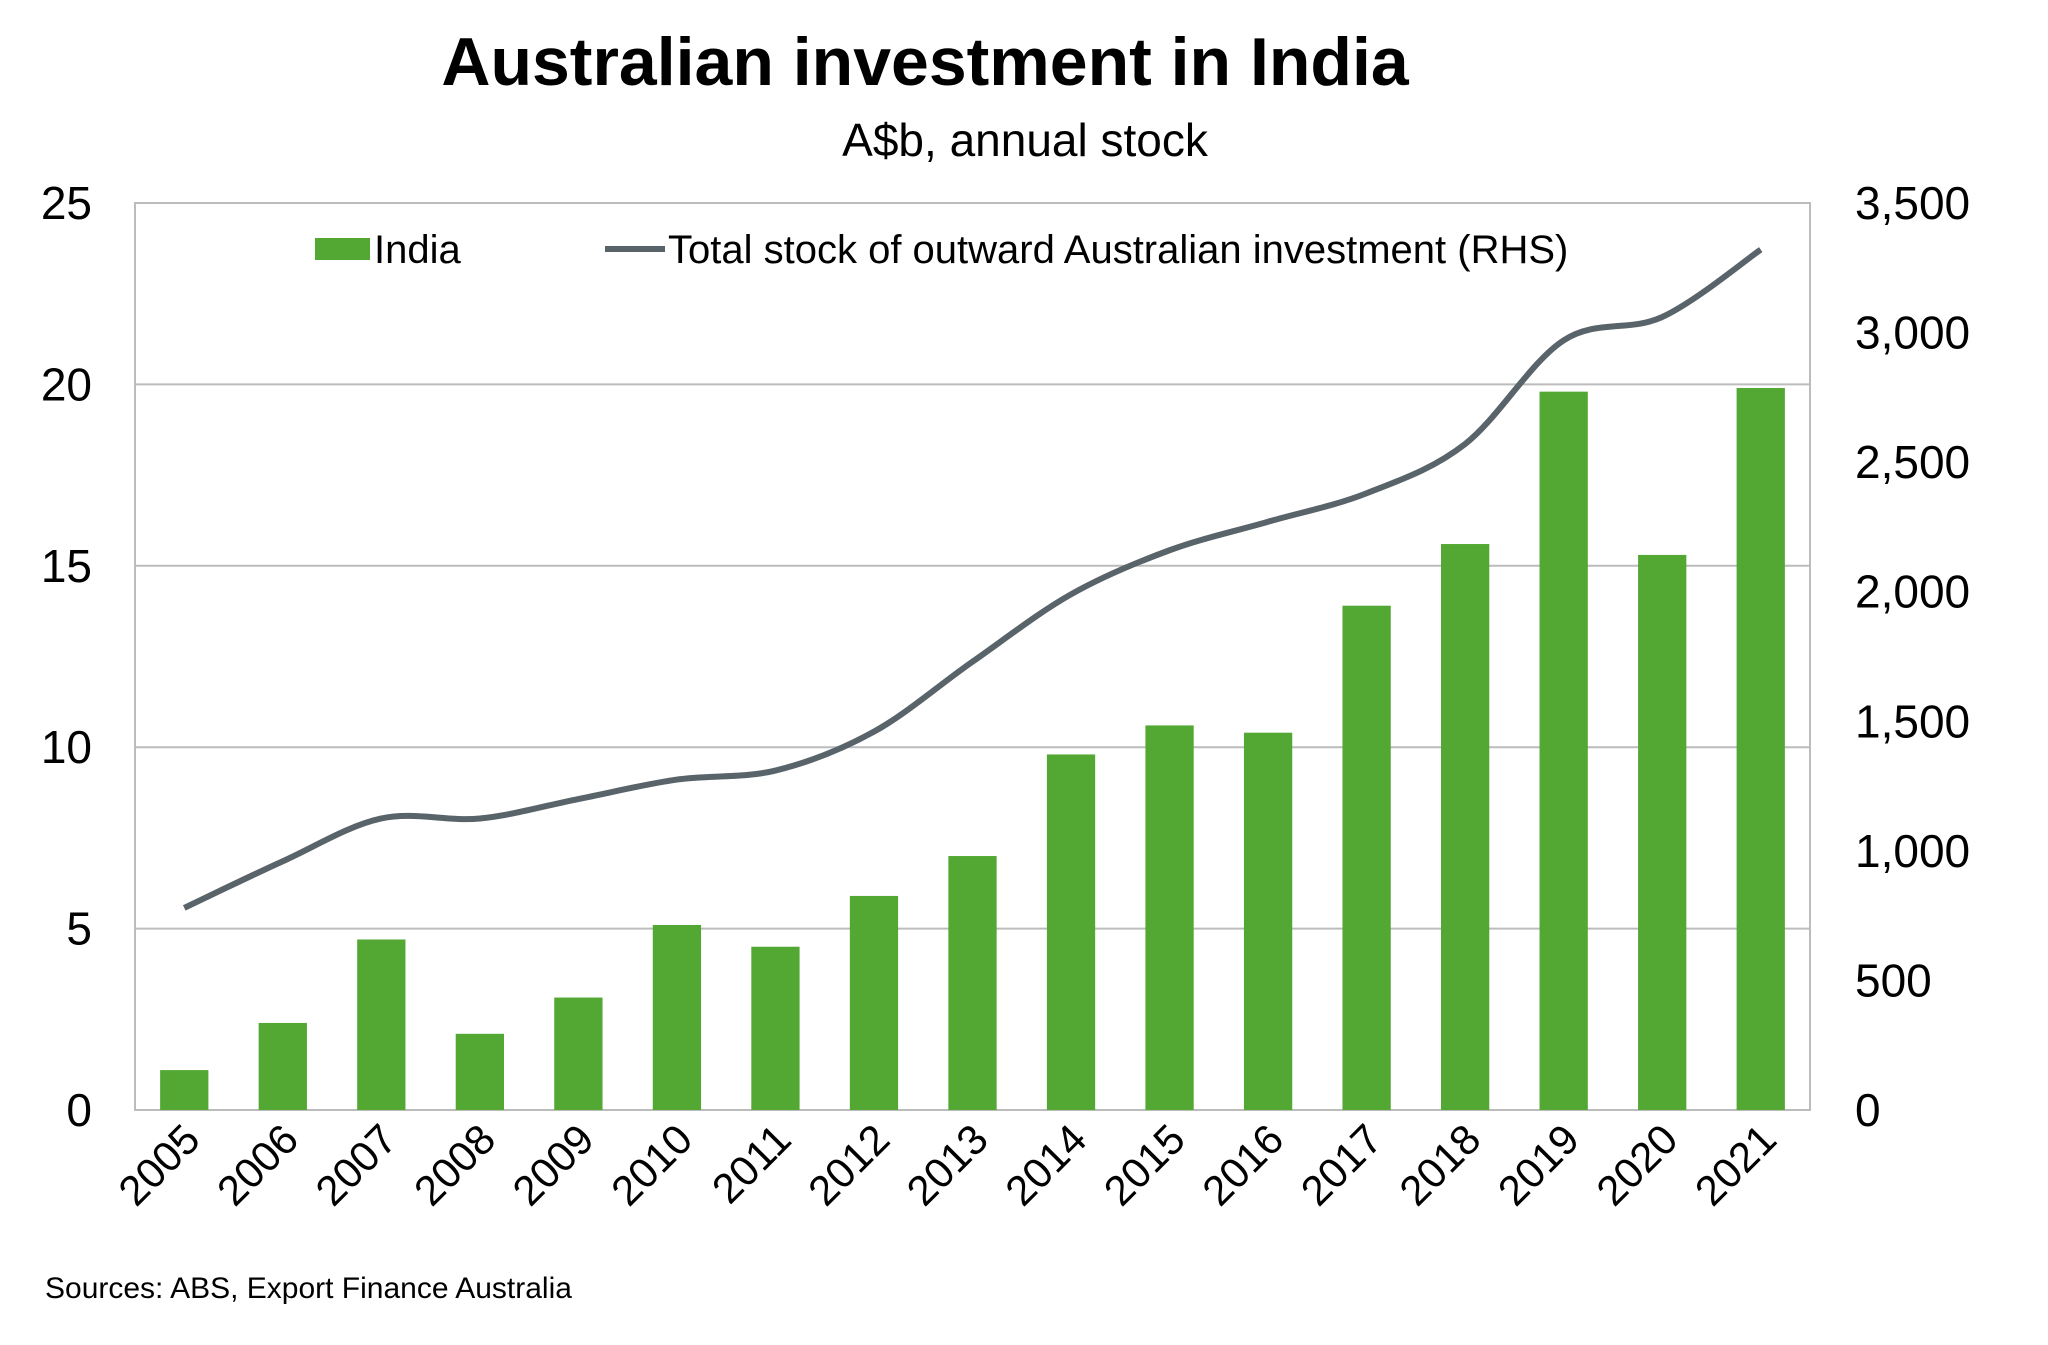 This screenshot has width=2048, height=1345. Describe the element at coordinates (66, 747) in the screenshot. I see `left-tick-label: 10` at that location.